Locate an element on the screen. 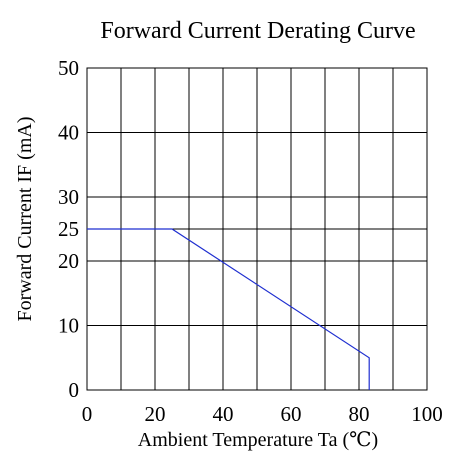 This screenshot has width=459, height=453. y-tick-label: 20 is located at coordinates (68, 261).